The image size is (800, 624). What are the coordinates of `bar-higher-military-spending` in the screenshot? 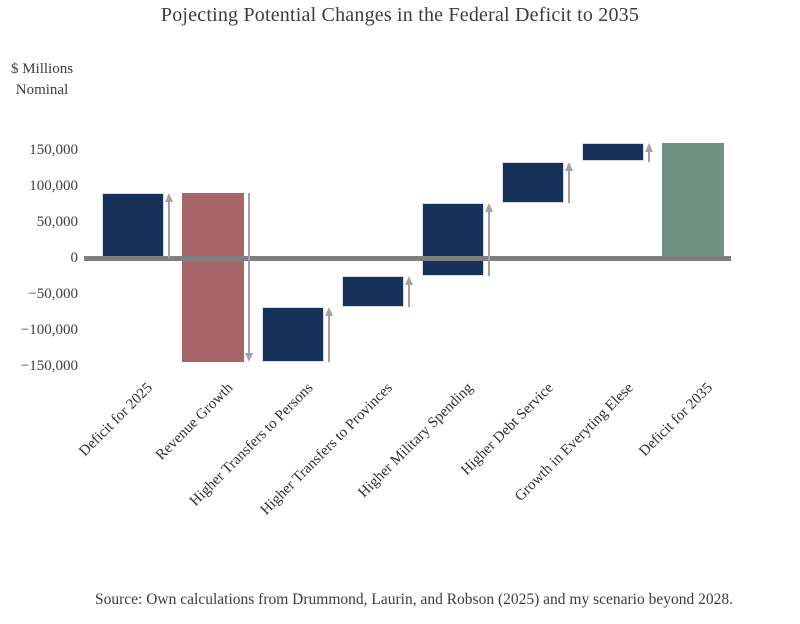 It's located at (453, 239).